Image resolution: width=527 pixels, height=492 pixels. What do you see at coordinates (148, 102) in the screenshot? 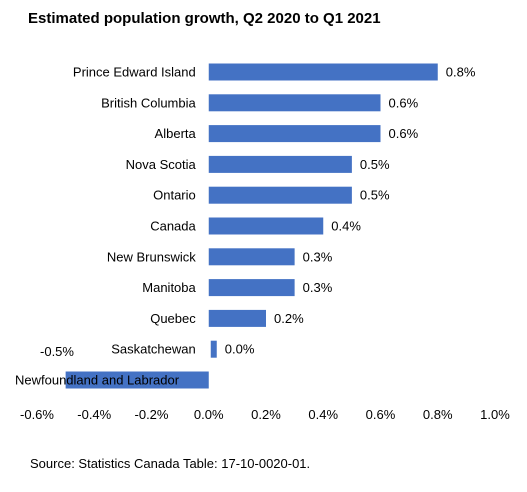
I see `category-label: British Columbia` at bounding box center [148, 102].